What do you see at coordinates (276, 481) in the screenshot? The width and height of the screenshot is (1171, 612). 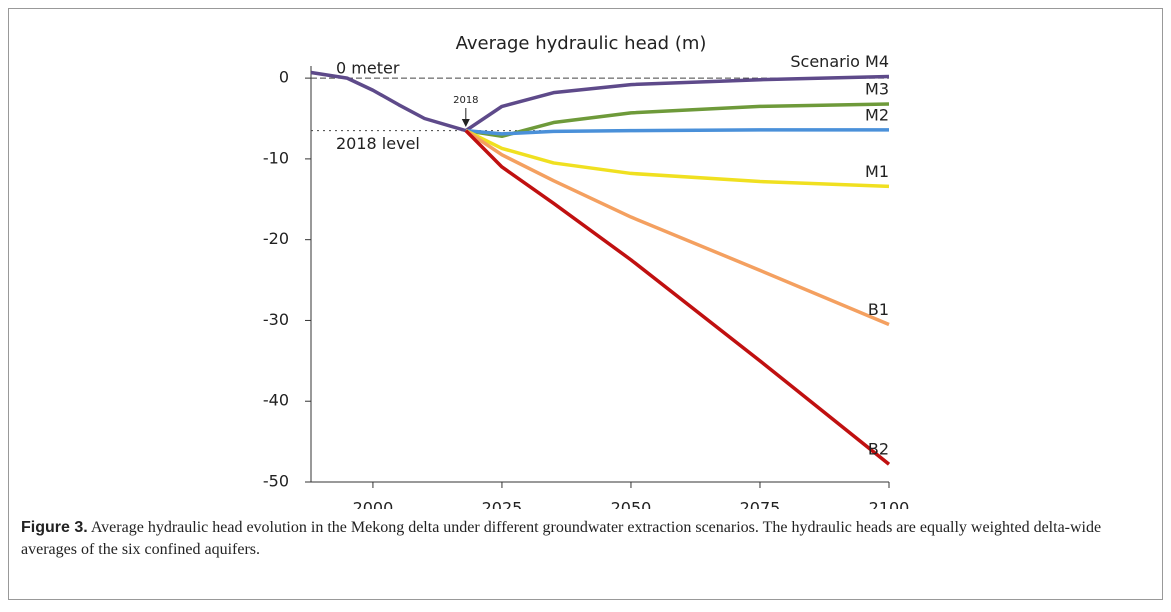 I see `y-tick-label: -50` at bounding box center [276, 481].